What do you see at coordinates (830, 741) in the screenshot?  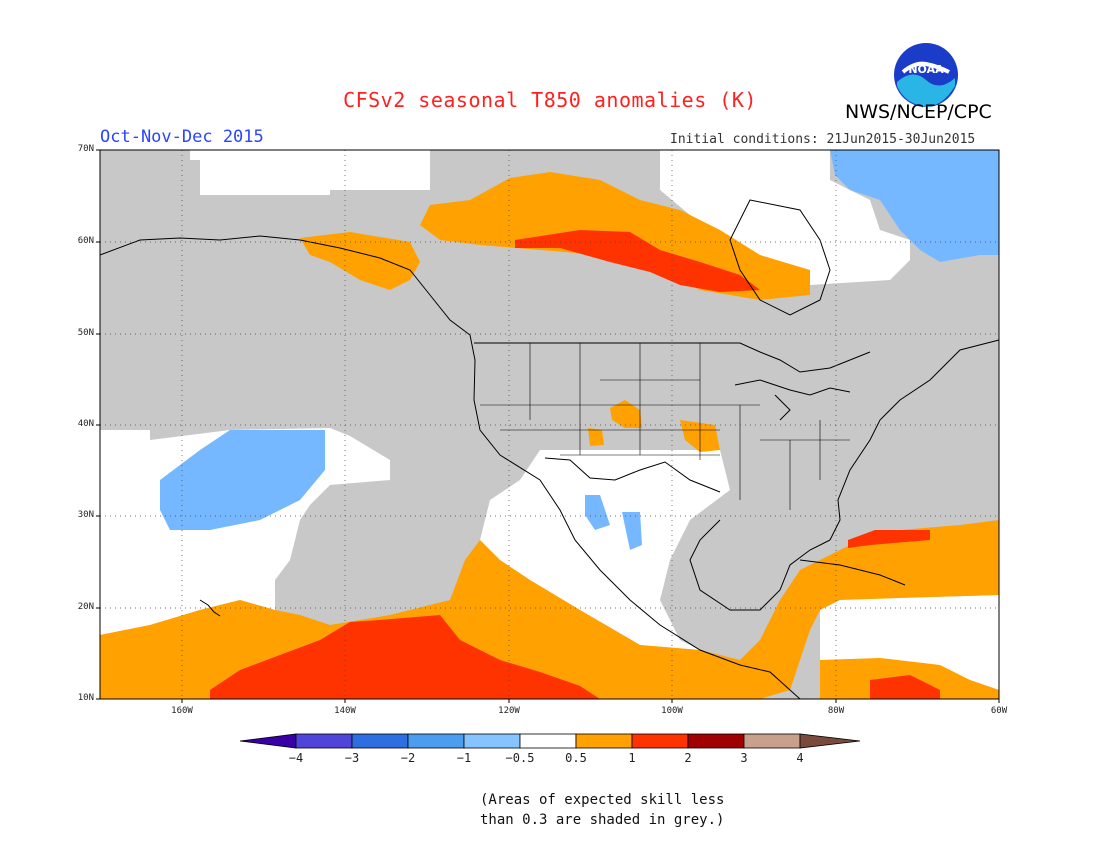 I see `colorbar-right-arrow` at bounding box center [830, 741].